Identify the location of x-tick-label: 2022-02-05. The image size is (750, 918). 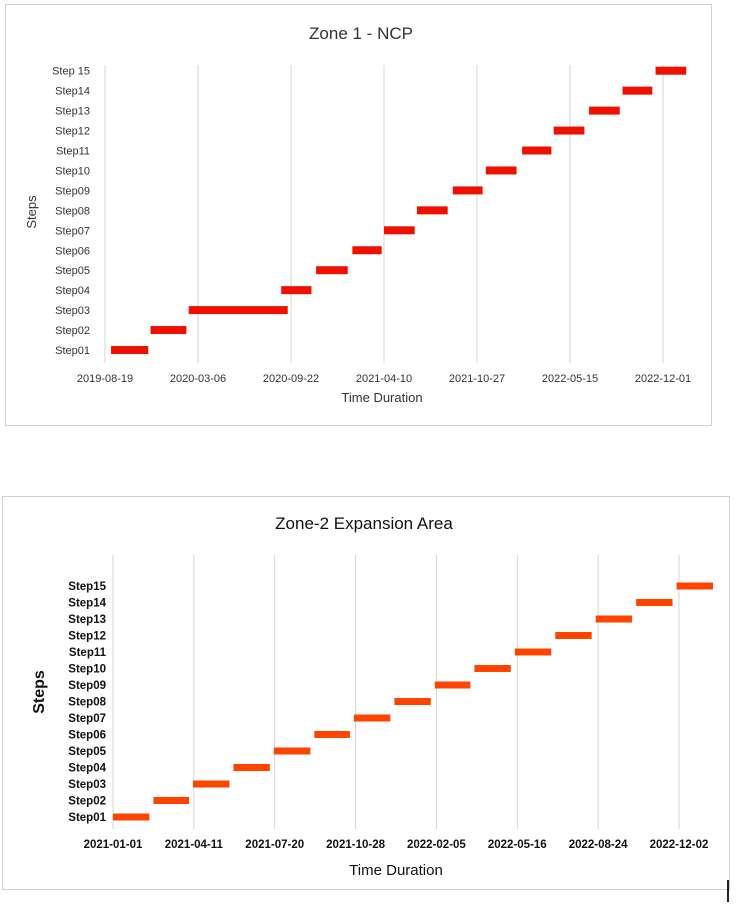
(436, 845).